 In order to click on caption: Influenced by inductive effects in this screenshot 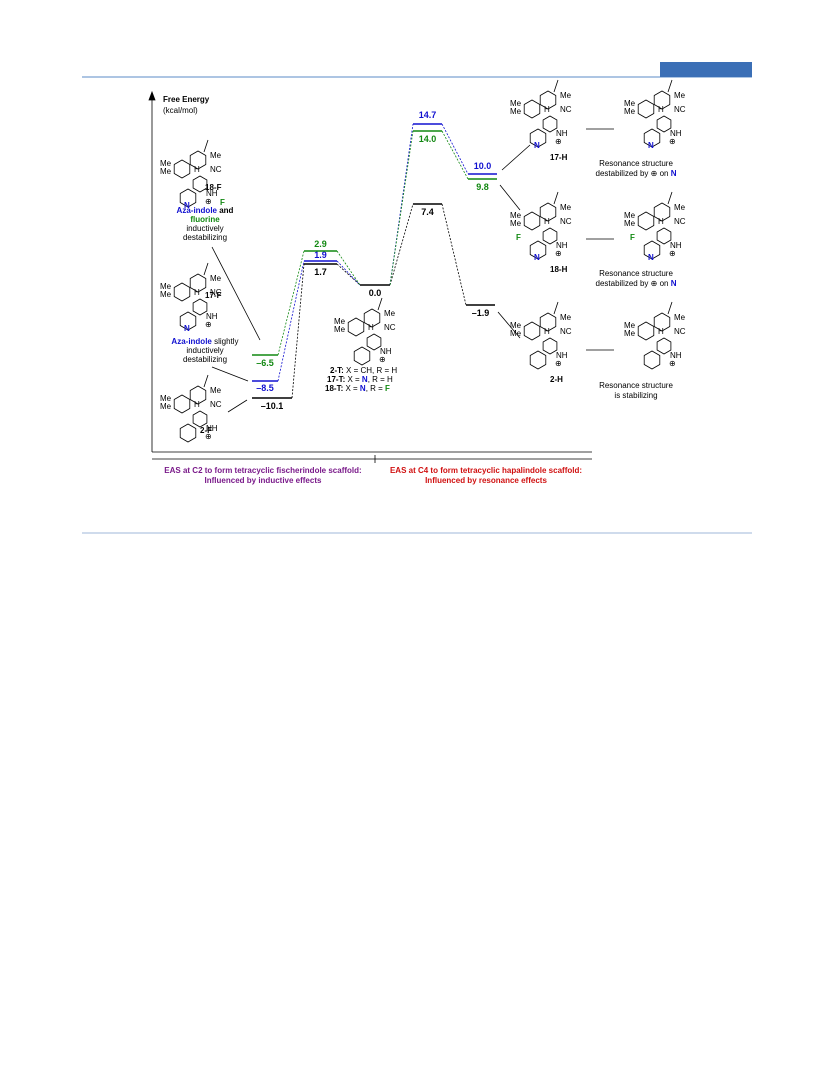, I will do `click(263, 480)`.